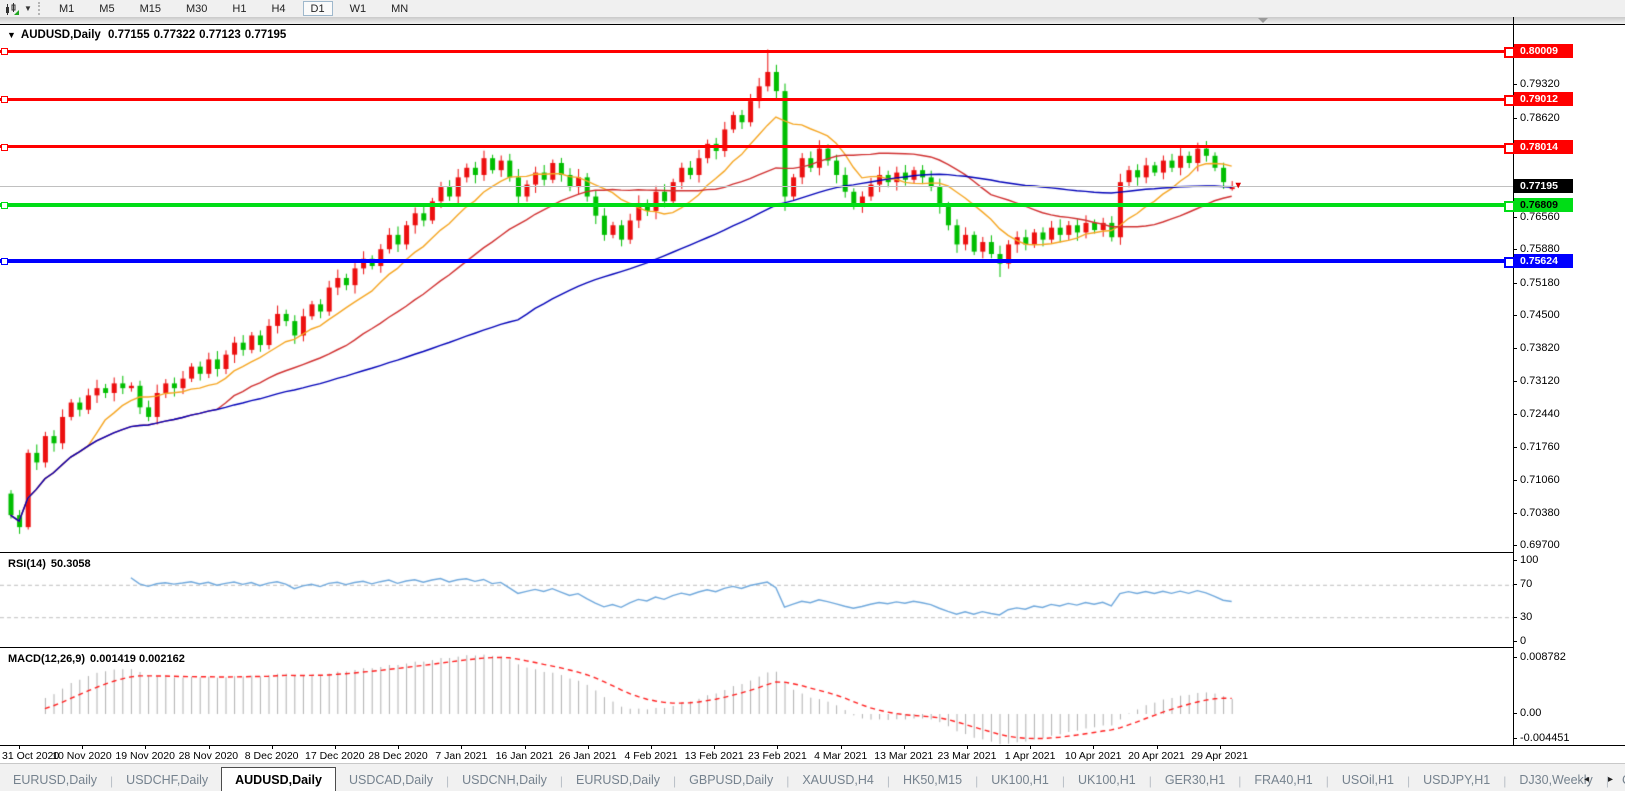 The height and width of the screenshot is (791, 1625). Describe the element at coordinates (66, 8) in the screenshot. I see `timeframe-button-m1: M1` at that location.